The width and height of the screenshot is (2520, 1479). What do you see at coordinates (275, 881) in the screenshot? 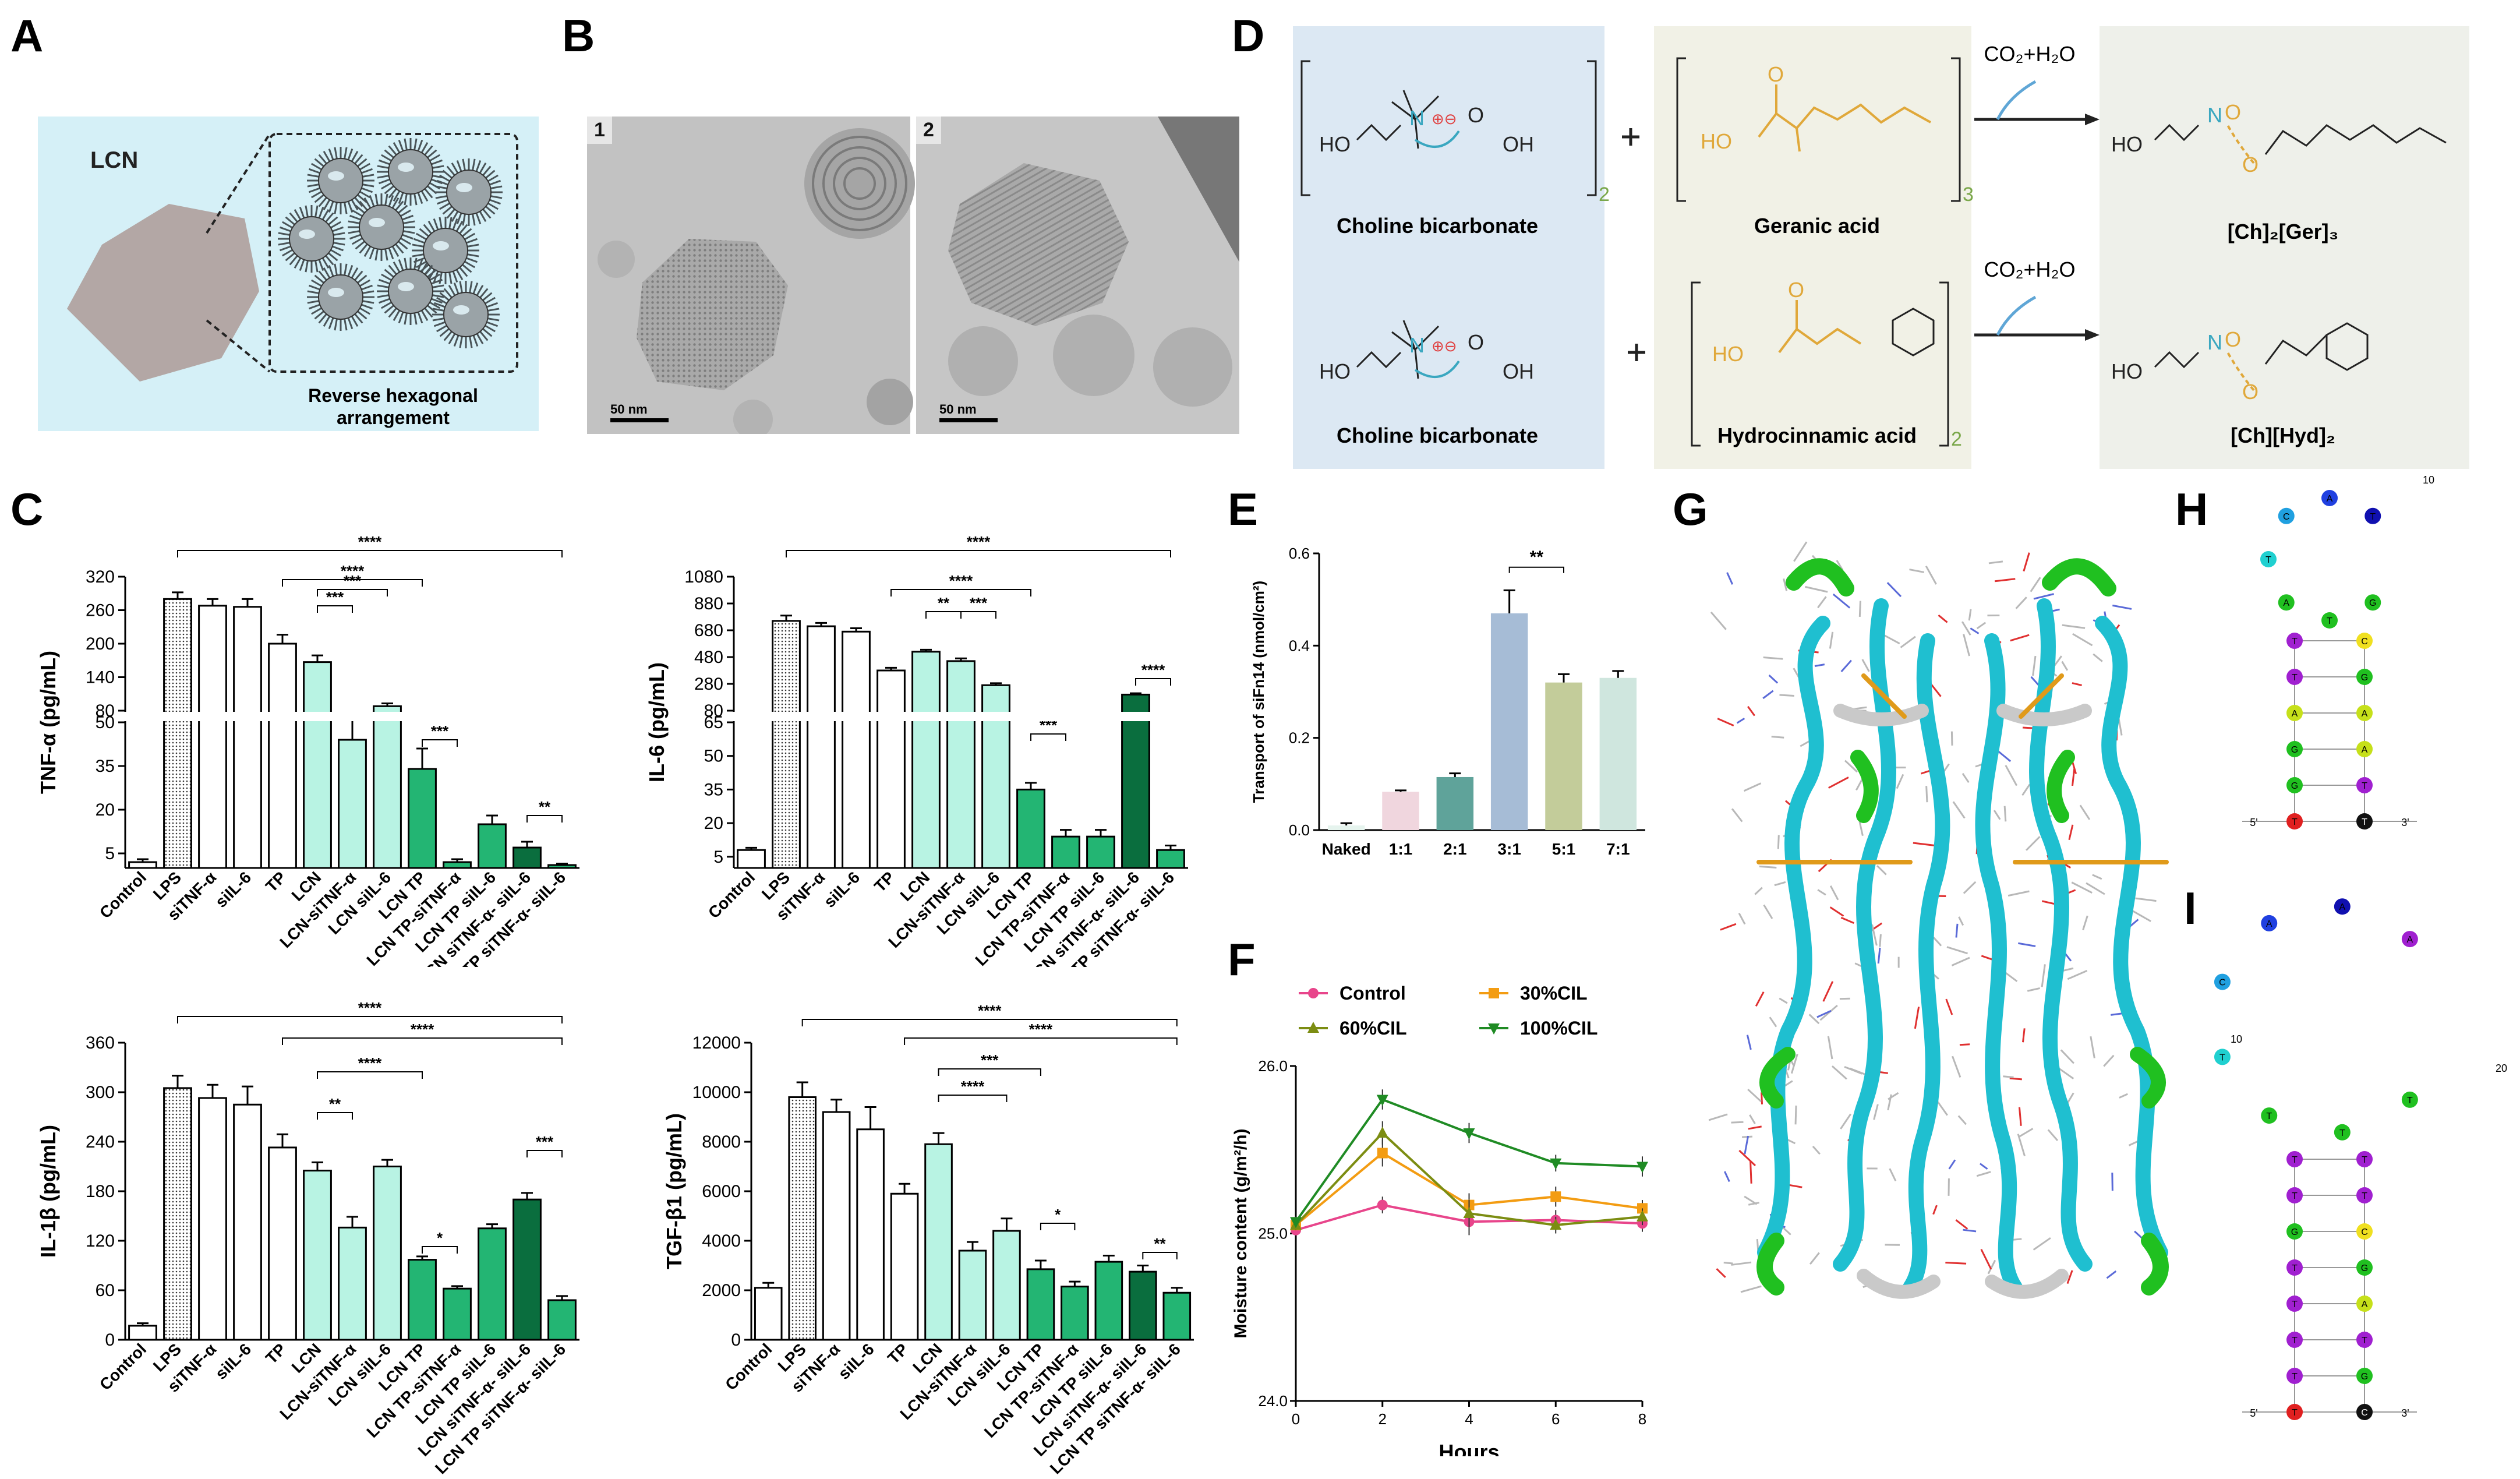
I see `x-tick-label: TP` at bounding box center [275, 881].